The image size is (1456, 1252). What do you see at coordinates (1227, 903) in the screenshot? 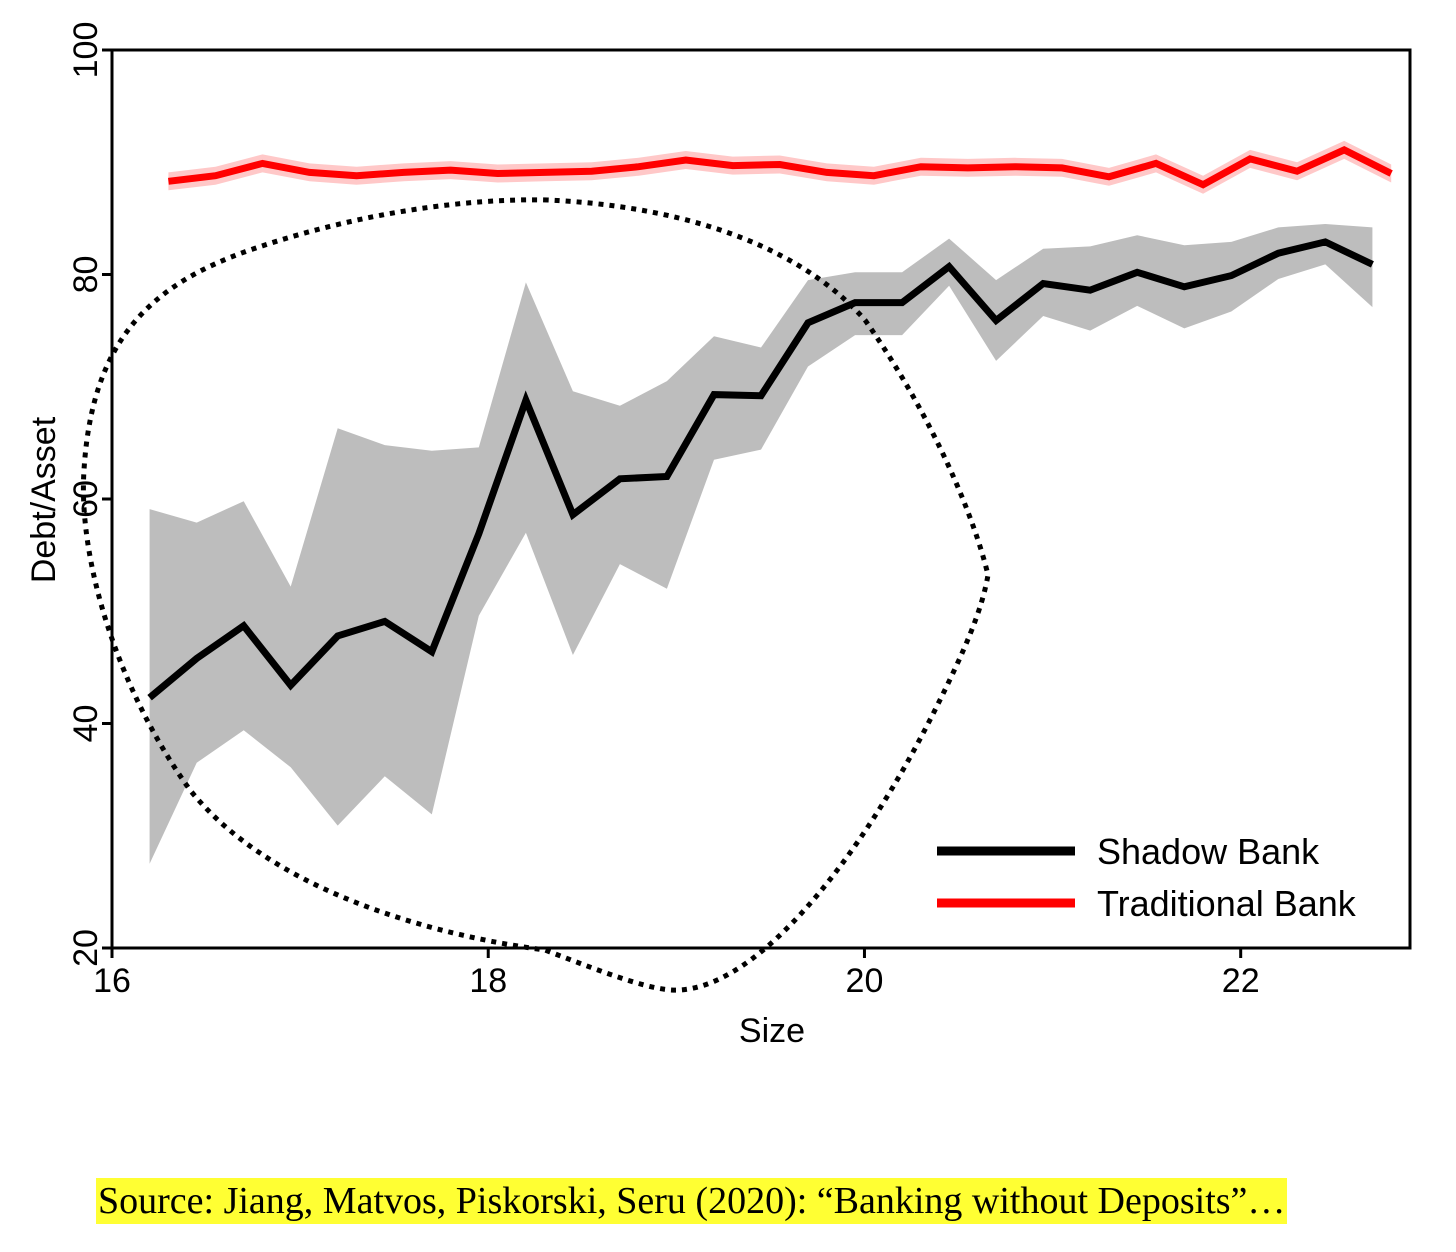
I see `legend-label-traditional-bank: Traditional Bank` at bounding box center [1227, 903].